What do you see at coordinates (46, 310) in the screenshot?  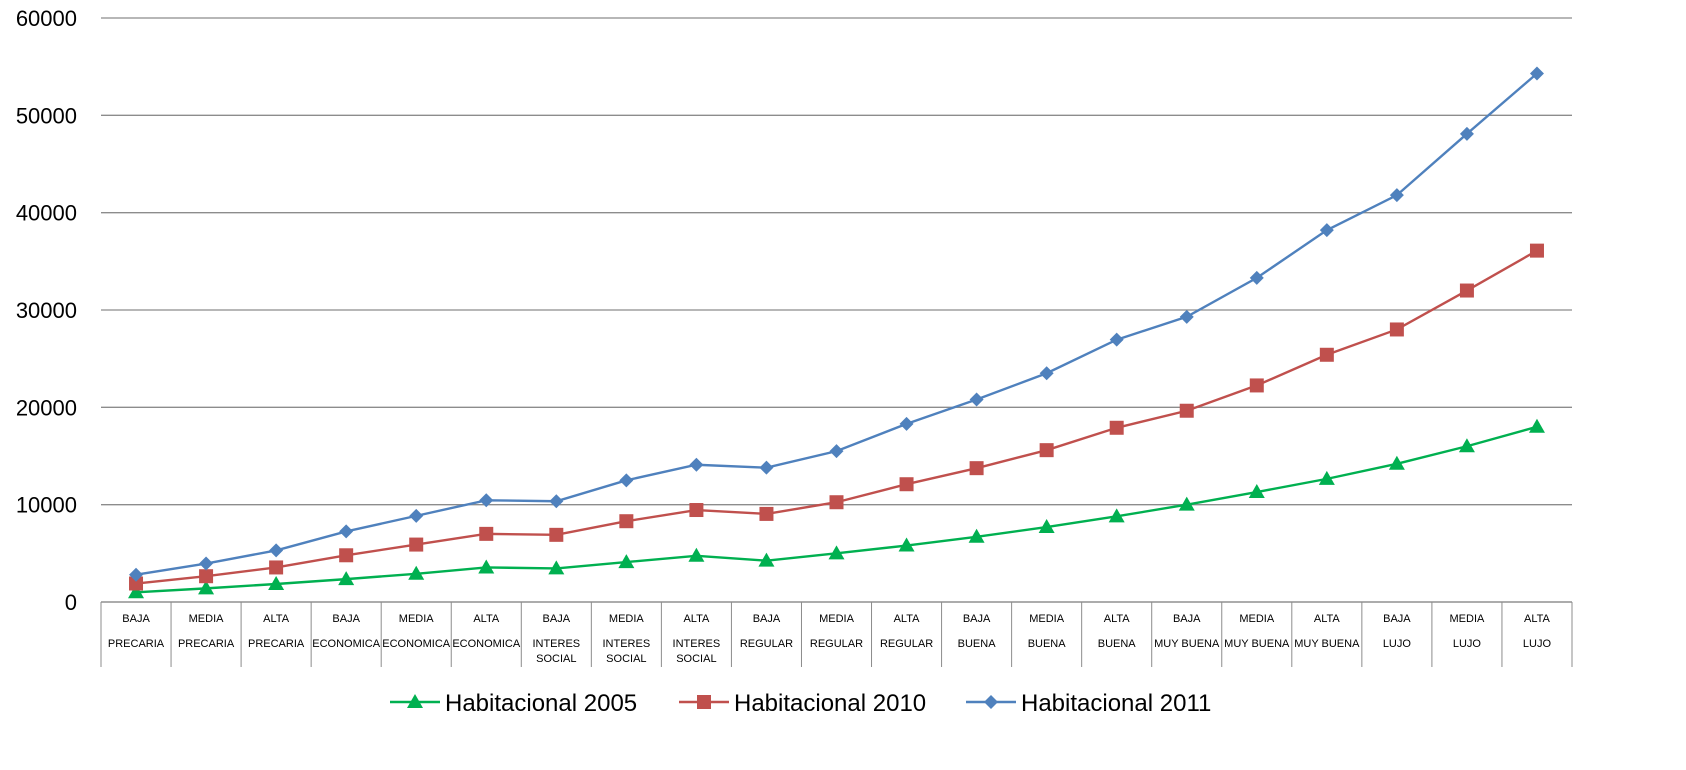 I see `y-axis: 0 10000 20000 30000 40000 50000 60000` at bounding box center [46, 310].